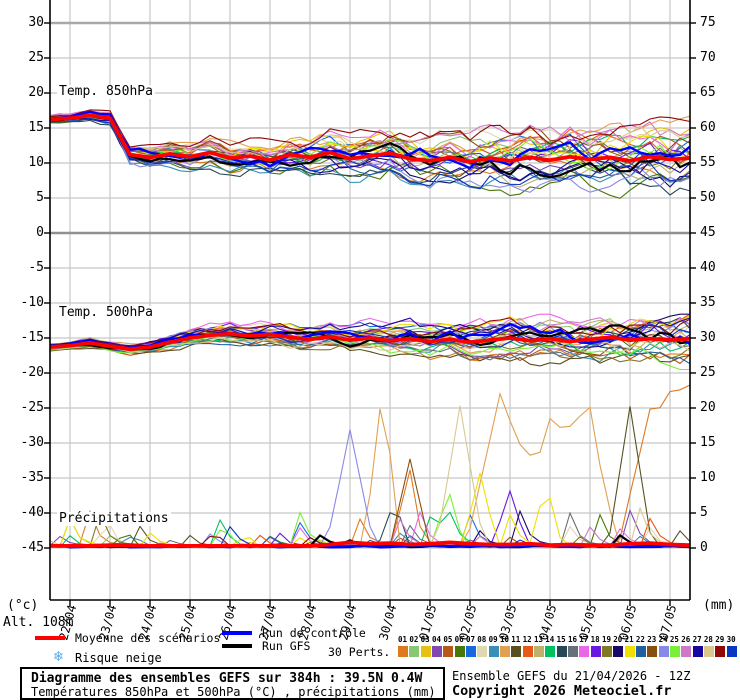  What do you see at coordinates (561, 639) in the screenshot?
I see `pert-number: 15` at bounding box center [561, 639].